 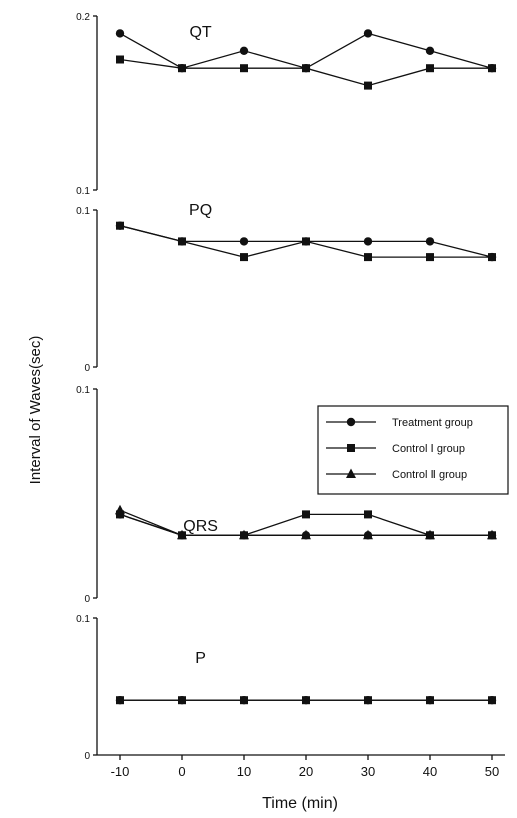 I want to click on panel-p: 0.1 0 P, so click(x=286, y=688).